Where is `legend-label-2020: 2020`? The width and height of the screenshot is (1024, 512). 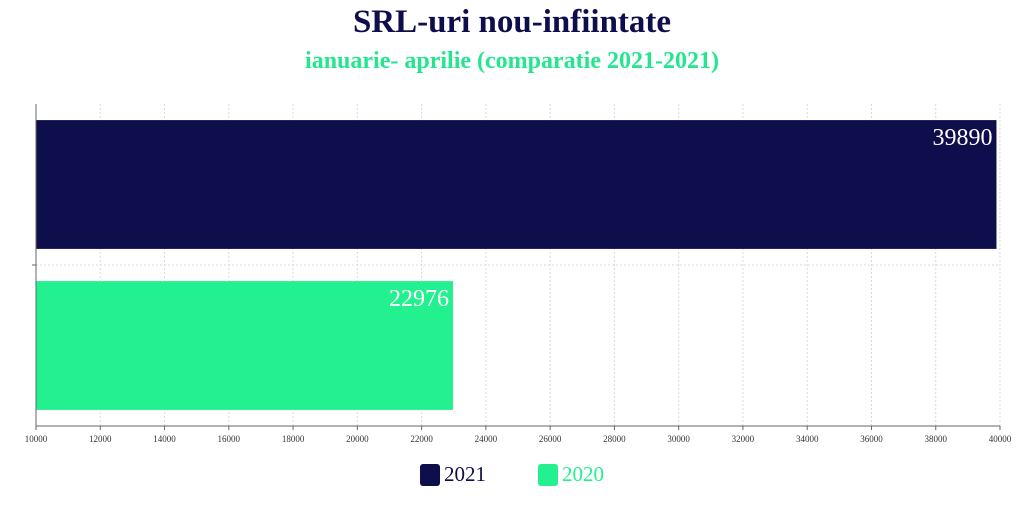
legend-label-2020: 2020 is located at coordinates (583, 474).